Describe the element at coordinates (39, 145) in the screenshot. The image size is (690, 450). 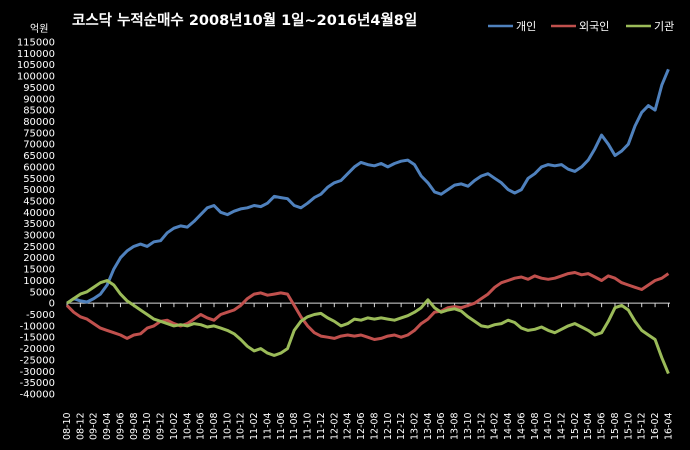
I see `y-tick-label: 70000` at that location.